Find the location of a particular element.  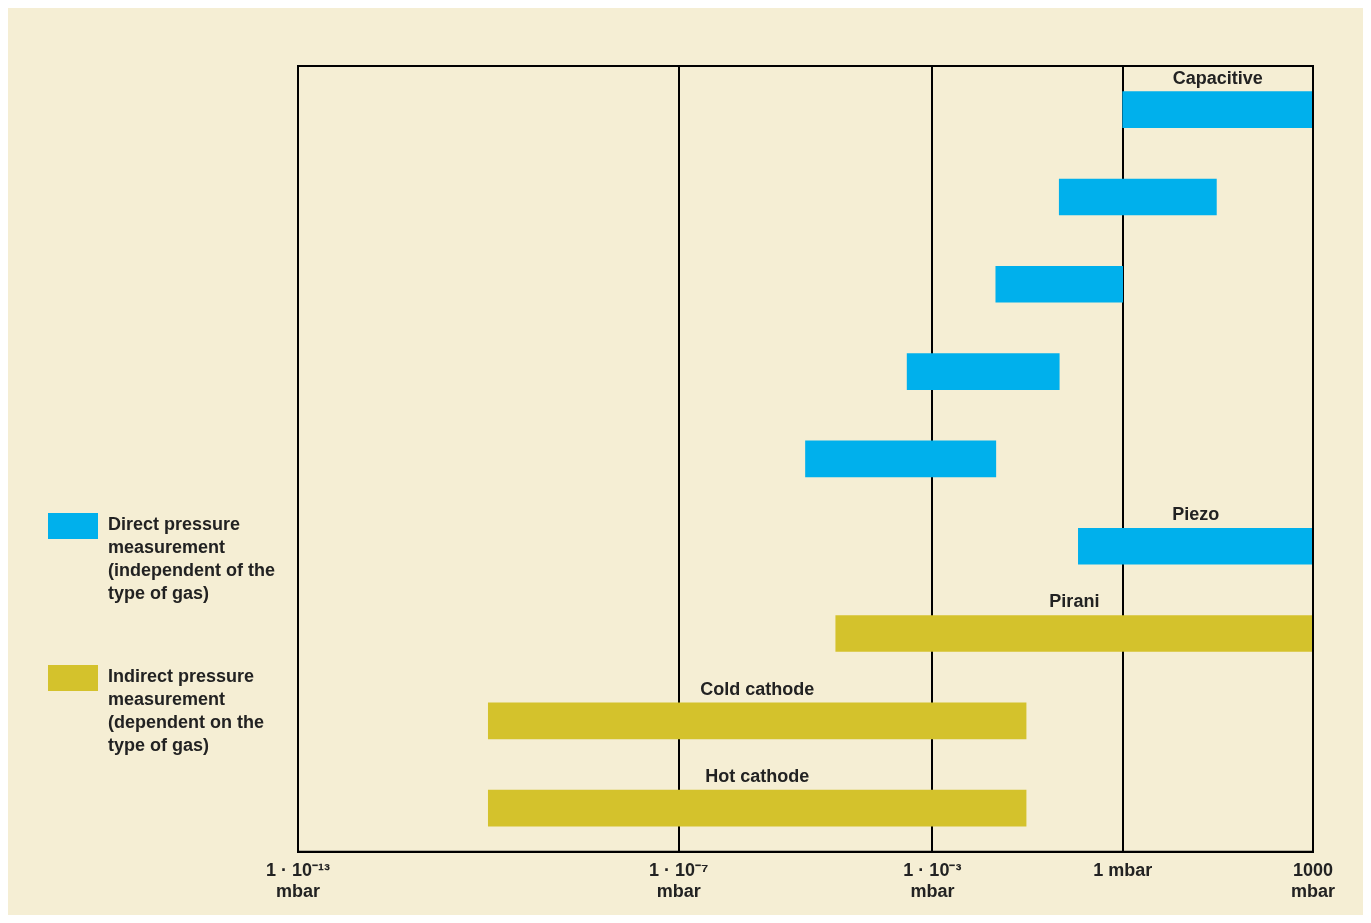

x-tick-label: 1 · 10⁻¹³ mbar is located at coordinates (298, 880).